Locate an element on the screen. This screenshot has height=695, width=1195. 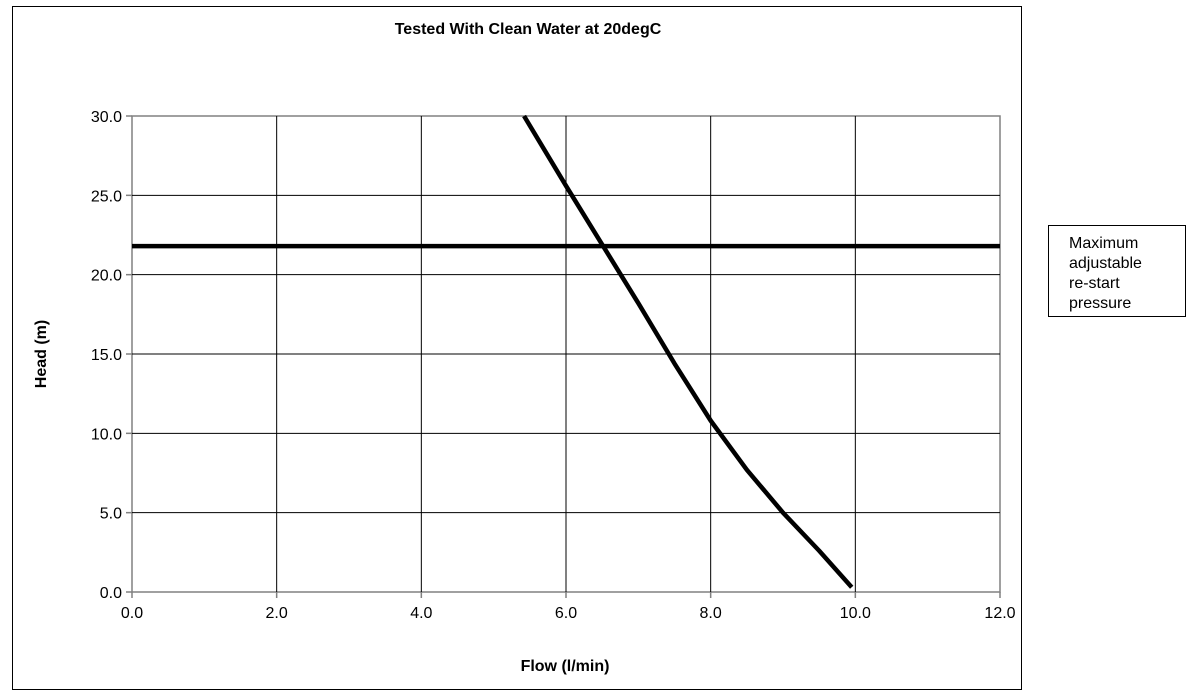
y-tick-label: 25.0 is located at coordinates (106, 196).